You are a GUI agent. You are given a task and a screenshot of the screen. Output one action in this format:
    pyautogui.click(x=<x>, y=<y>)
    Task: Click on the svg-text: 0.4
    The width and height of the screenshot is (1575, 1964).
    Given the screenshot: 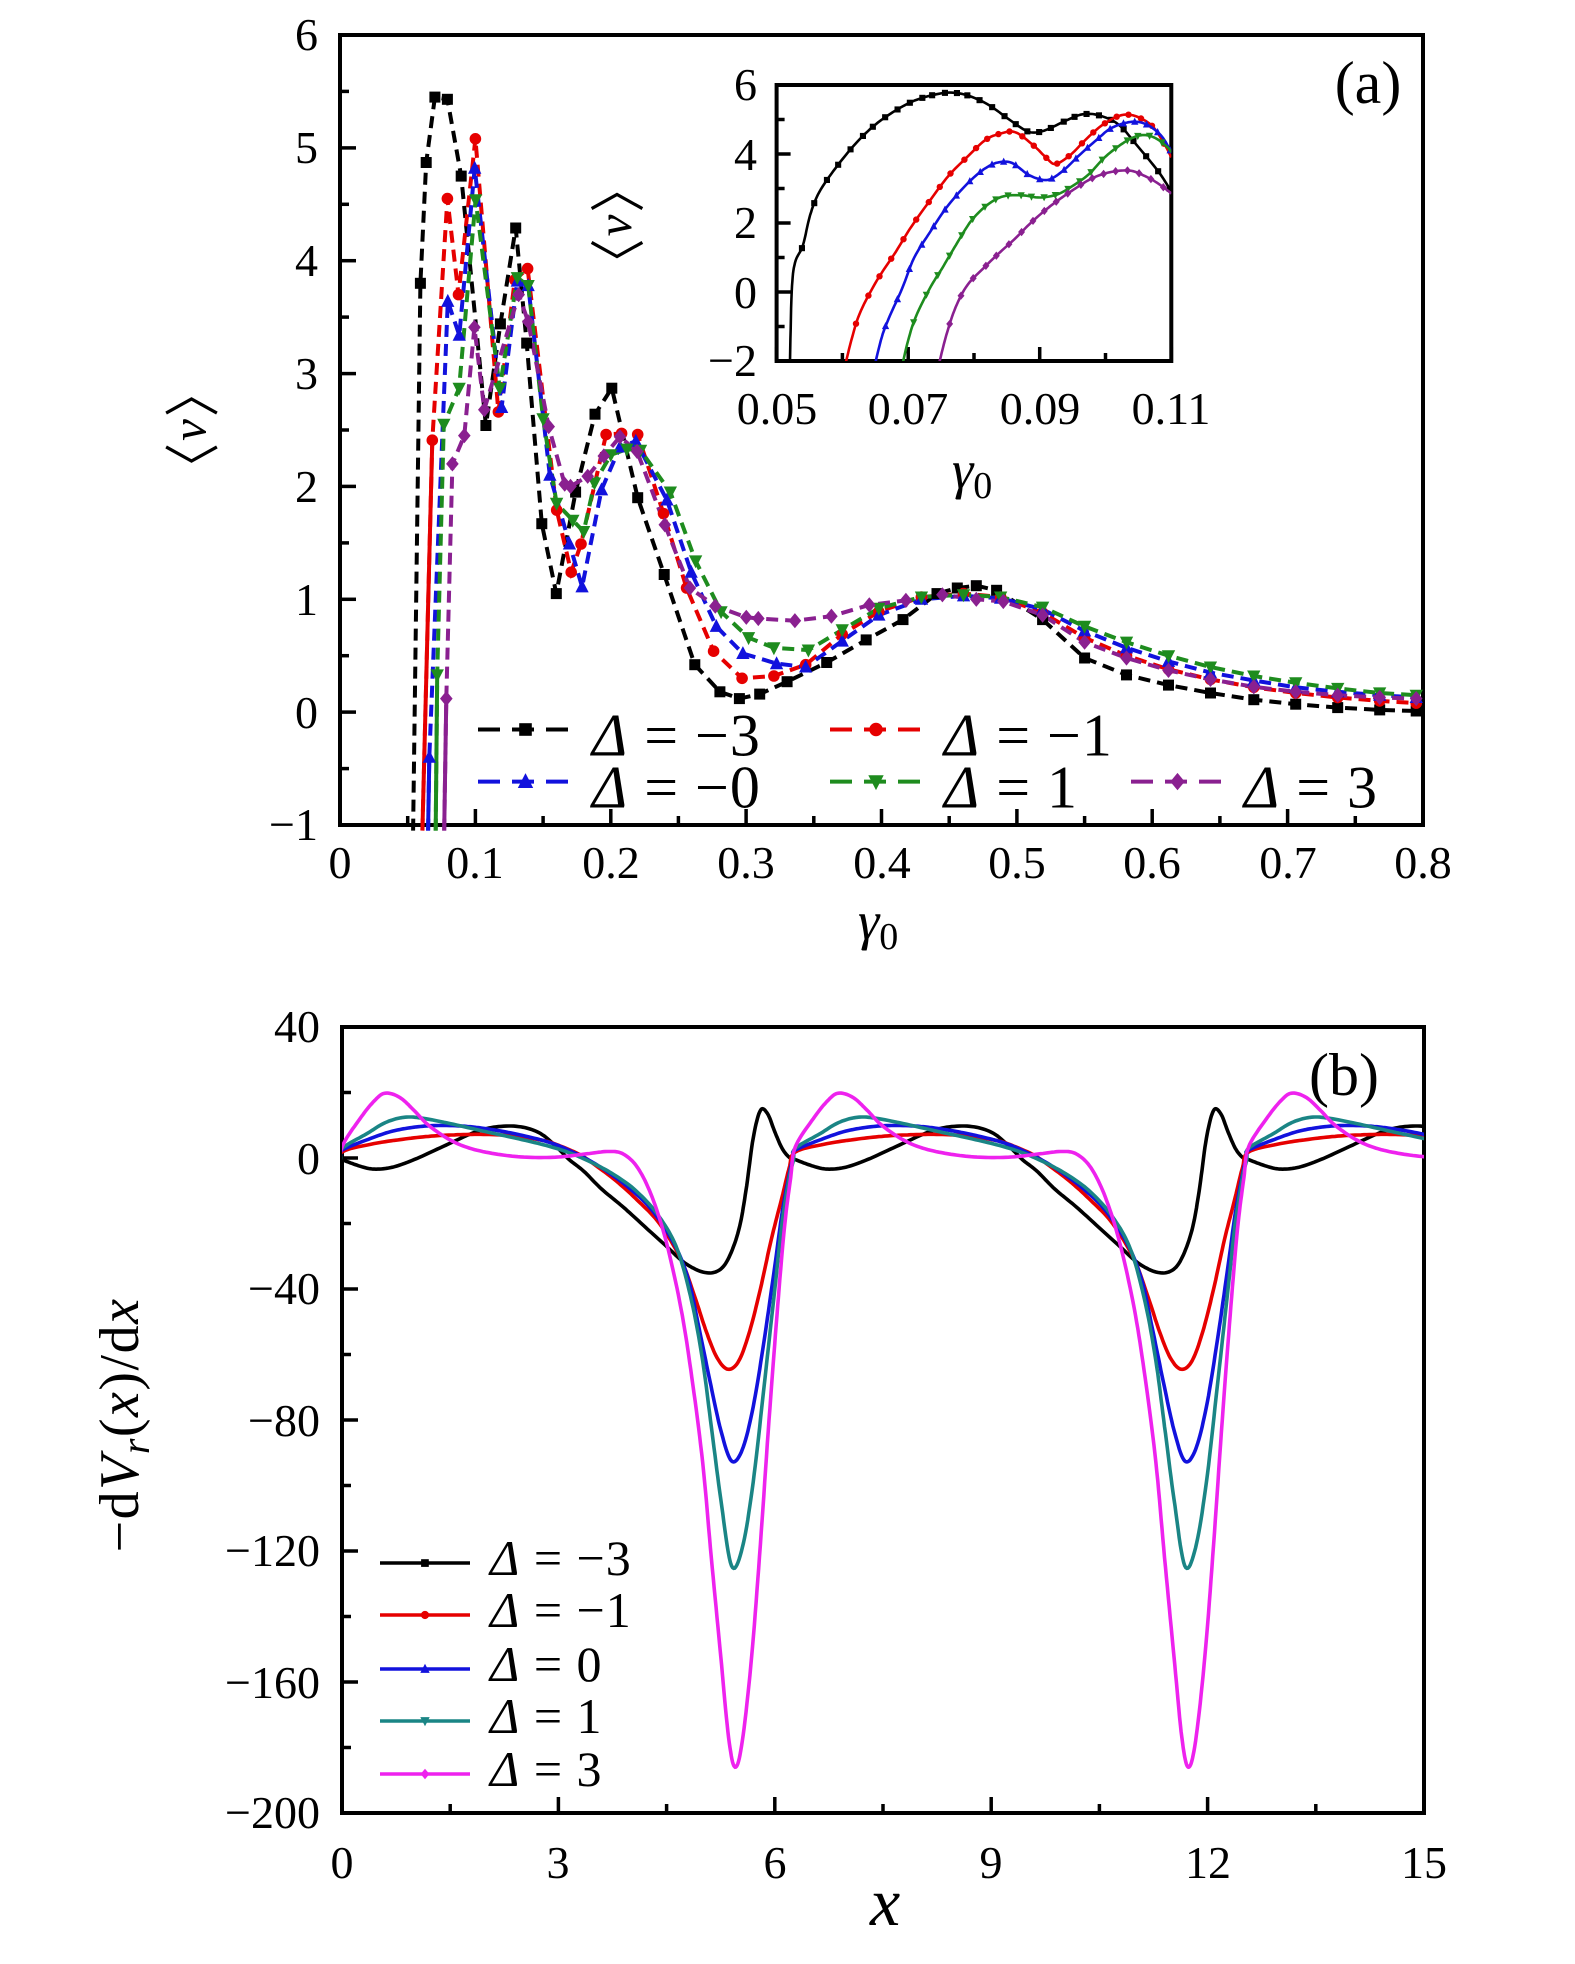 What is the action you would take?
    pyautogui.click(x=882, y=862)
    